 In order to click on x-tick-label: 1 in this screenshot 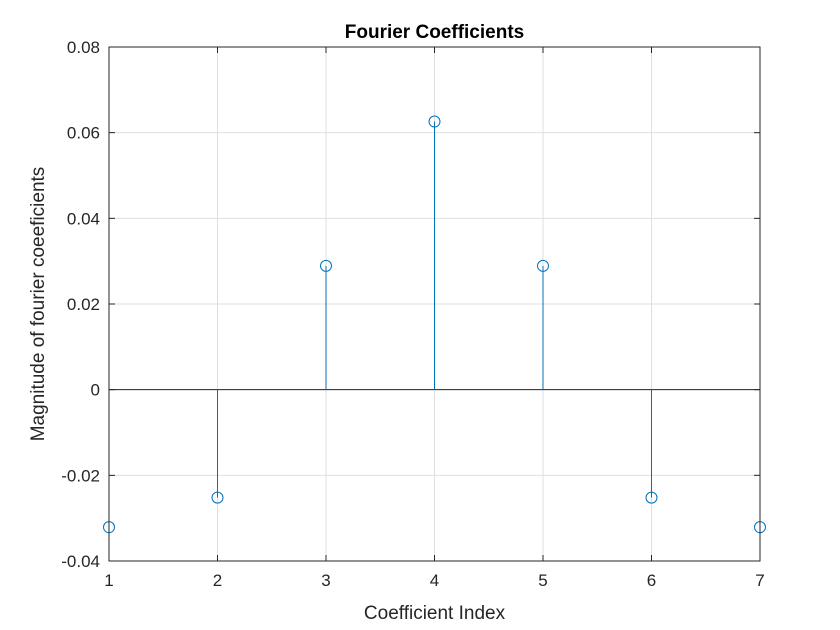, I will do `click(108, 580)`.